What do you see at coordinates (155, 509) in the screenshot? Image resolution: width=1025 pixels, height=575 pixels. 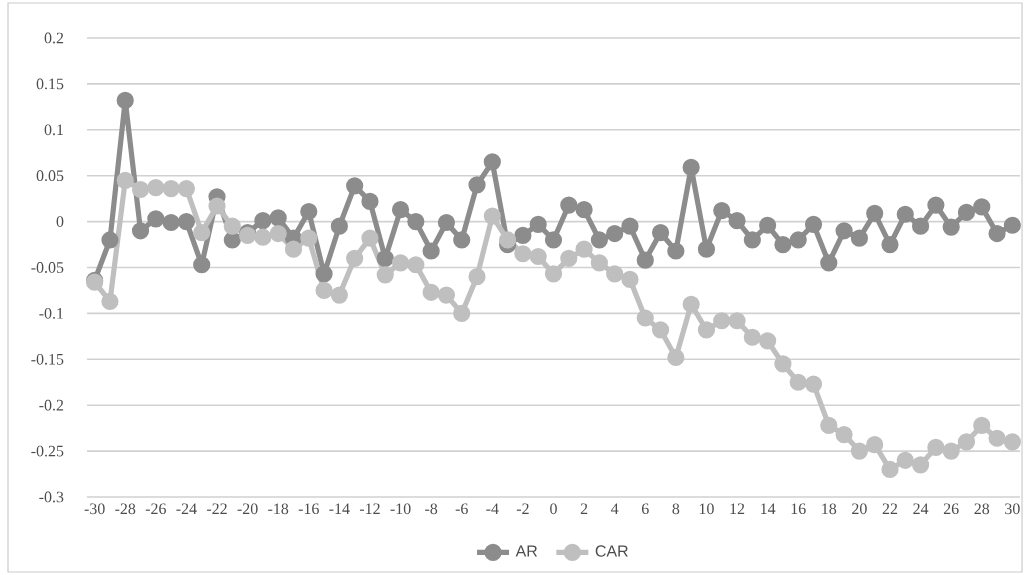 I see `x-tick-label: -26` at bounding box center [155, 509].